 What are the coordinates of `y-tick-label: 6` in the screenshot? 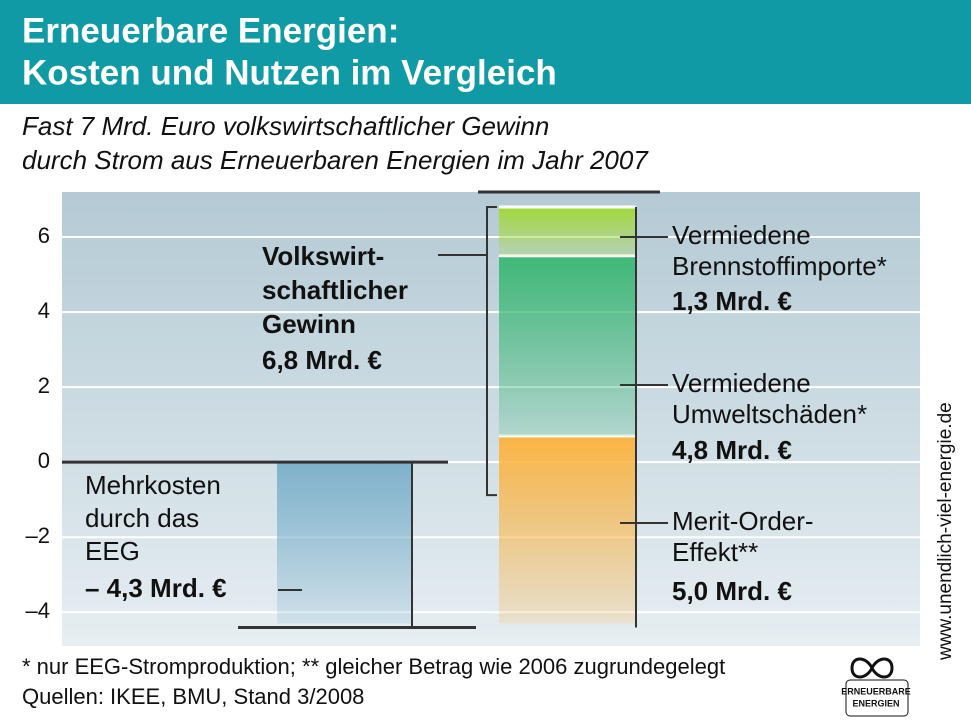 It's located at (44, 235).